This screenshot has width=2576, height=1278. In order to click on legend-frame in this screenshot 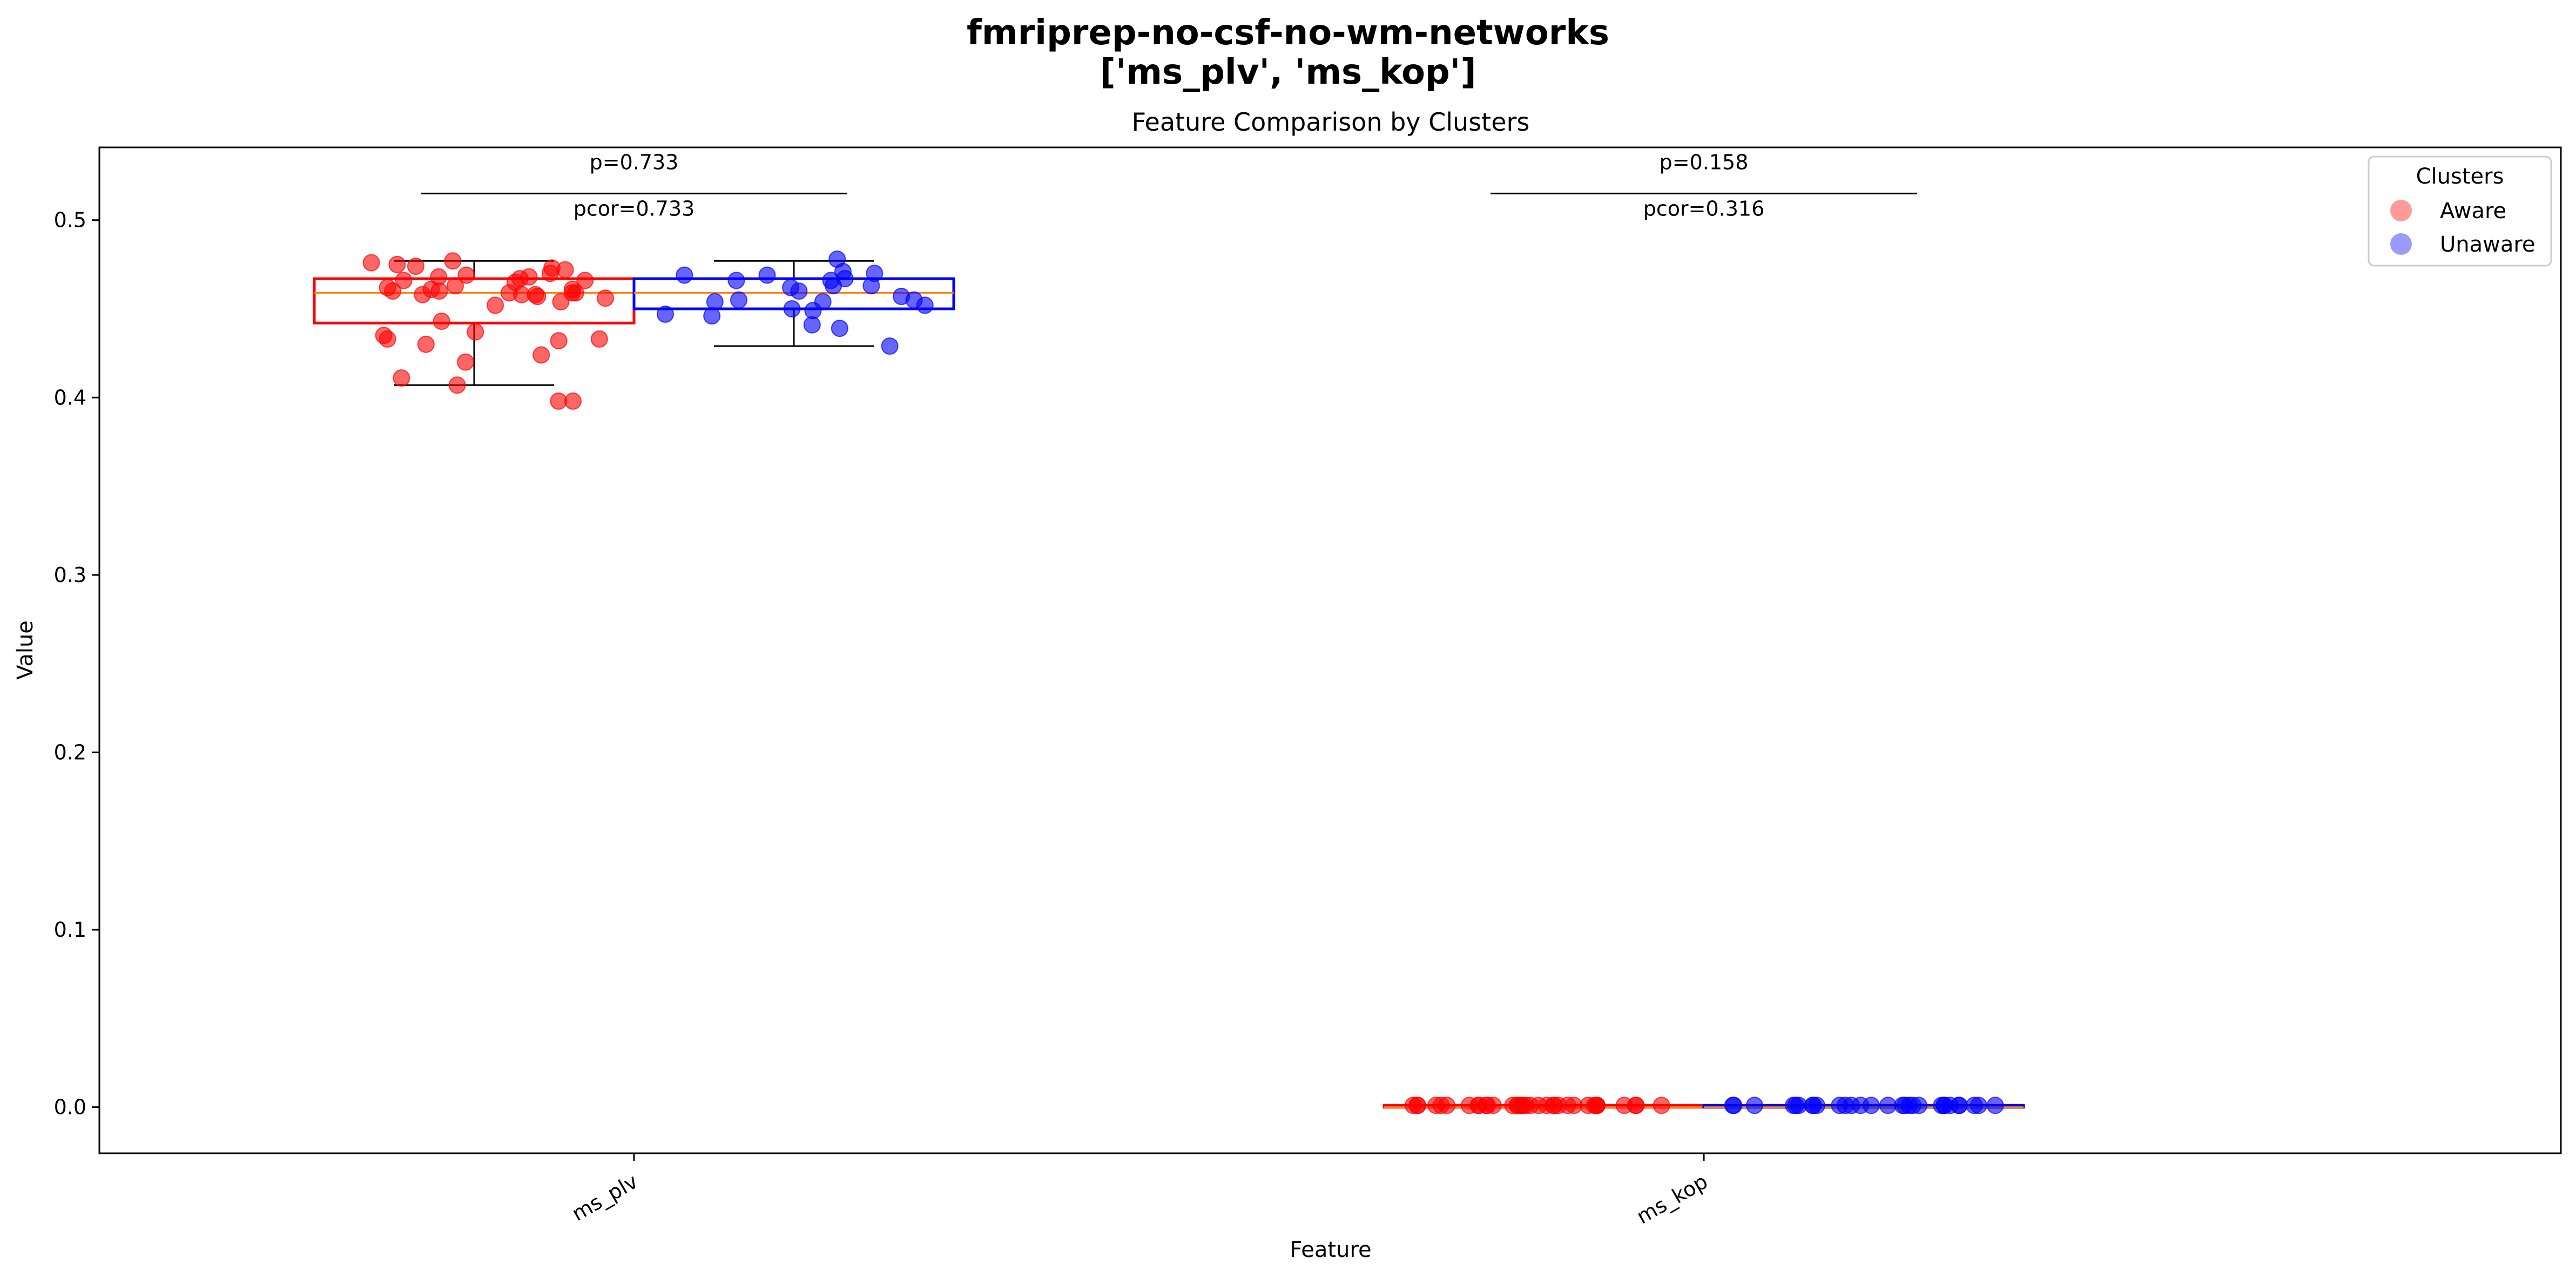, I will do `click(2460, 211)`.